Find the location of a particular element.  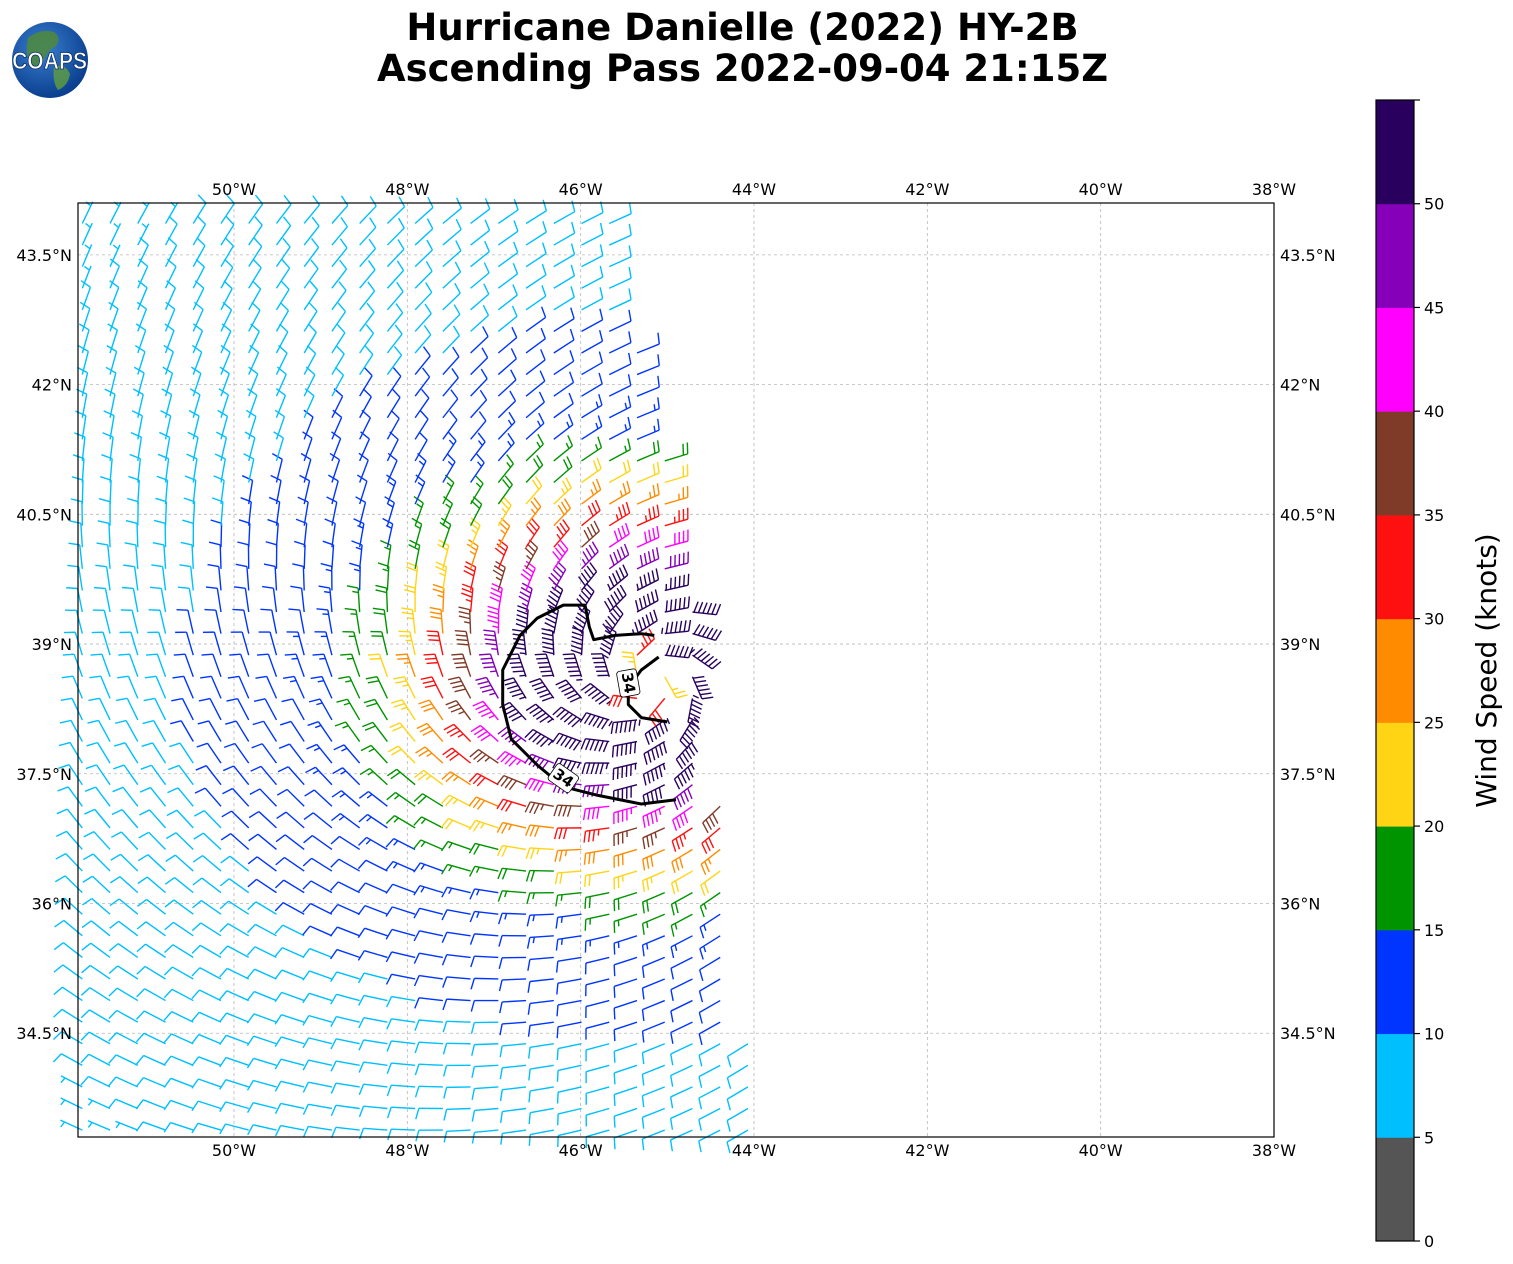

lat-tick-label-left: 37.5°N is located at coordinates (44, 774).